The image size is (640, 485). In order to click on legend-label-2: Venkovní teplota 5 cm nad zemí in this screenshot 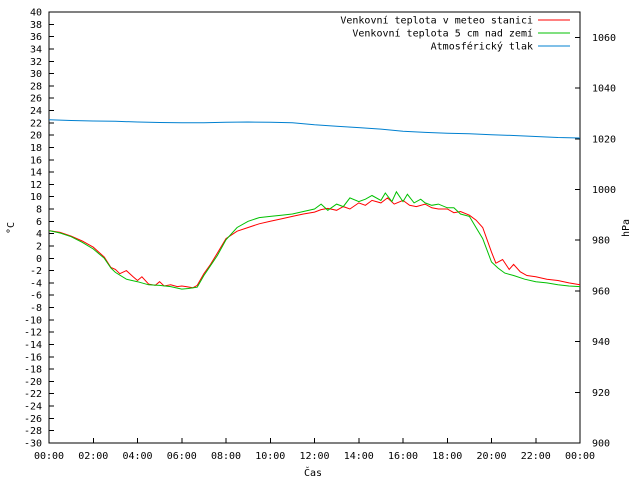, I will do `click(442, 34)`.